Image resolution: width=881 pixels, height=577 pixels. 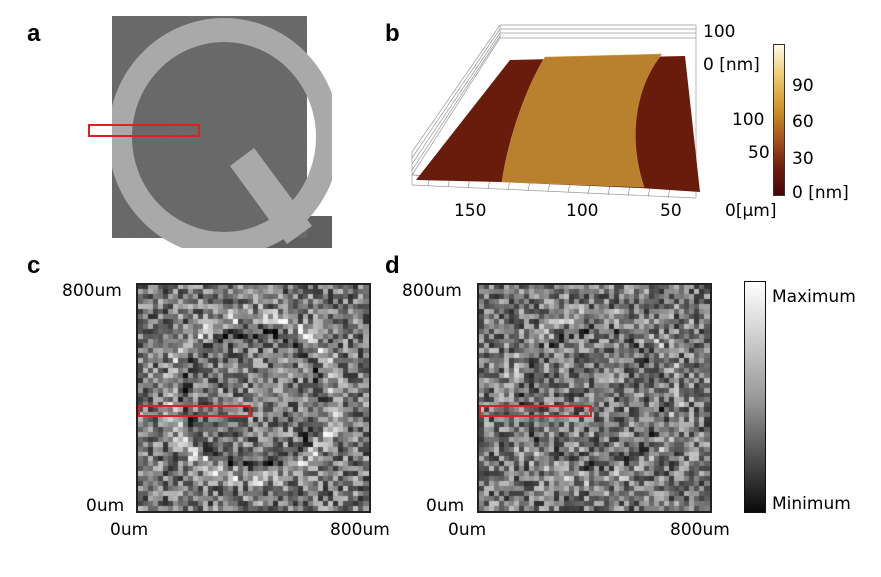 What do you see at coordinates (759, 153) in the screenshot?
I see `afm-y-tick-50: 50` at bounding box center [759, 153].